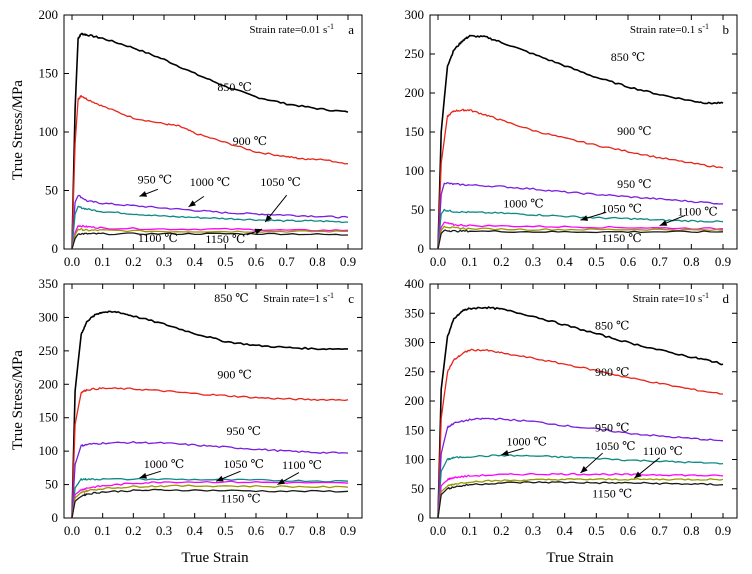 The height and width of the screenshot is (574, 752). What do you see at coordinates (415, 283) in the screenshot?
I see `y-tick-label: 400` at bounding box center [415, 283].